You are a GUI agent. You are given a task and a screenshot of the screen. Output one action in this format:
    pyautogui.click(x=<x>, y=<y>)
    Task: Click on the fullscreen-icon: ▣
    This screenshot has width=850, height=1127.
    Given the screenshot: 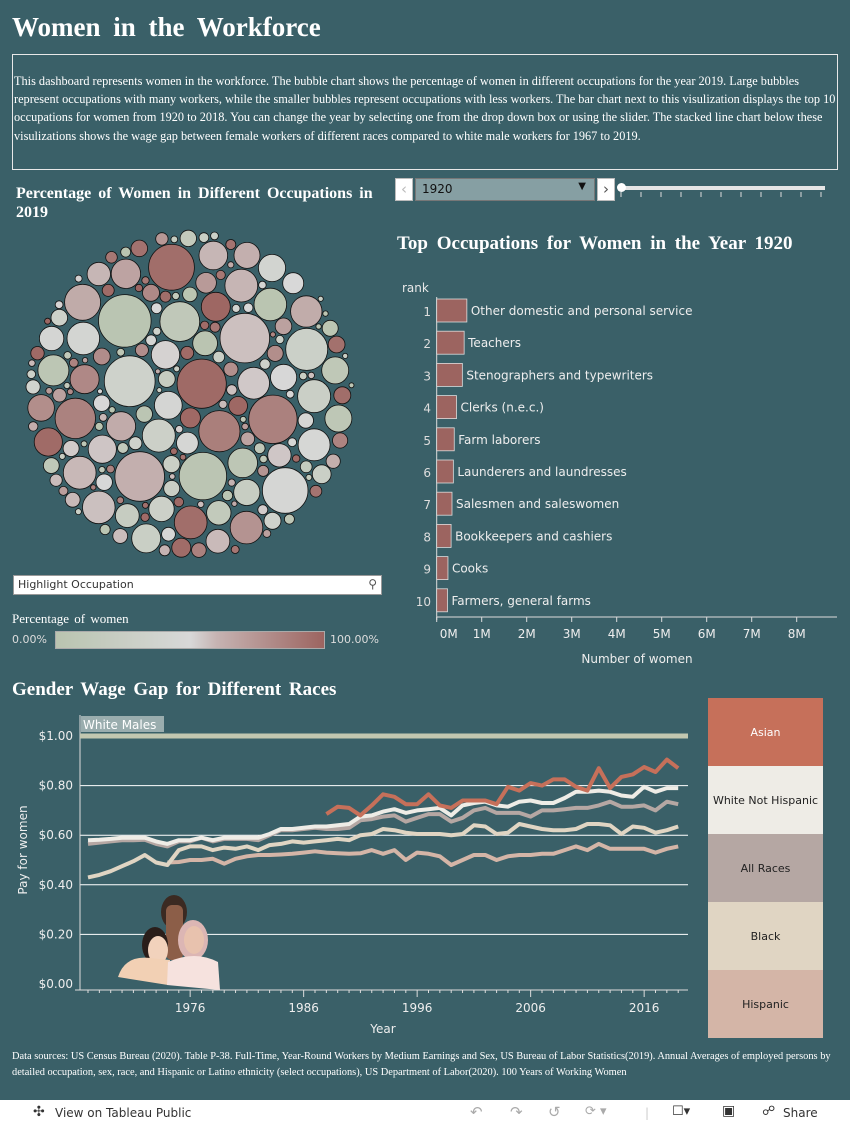 What is the action you would take?
    pyautogui.click(x=729, y=1111)
    